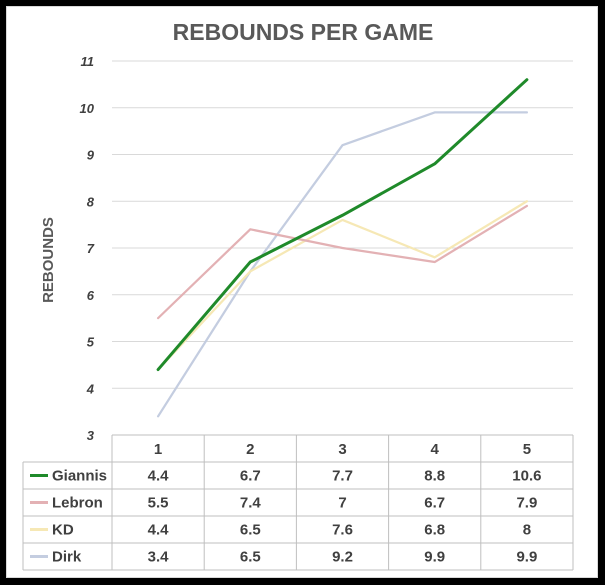  Describe the element at coordinates (91, 201) in the screenshot. I see `y-tick-label: 8` at that location.